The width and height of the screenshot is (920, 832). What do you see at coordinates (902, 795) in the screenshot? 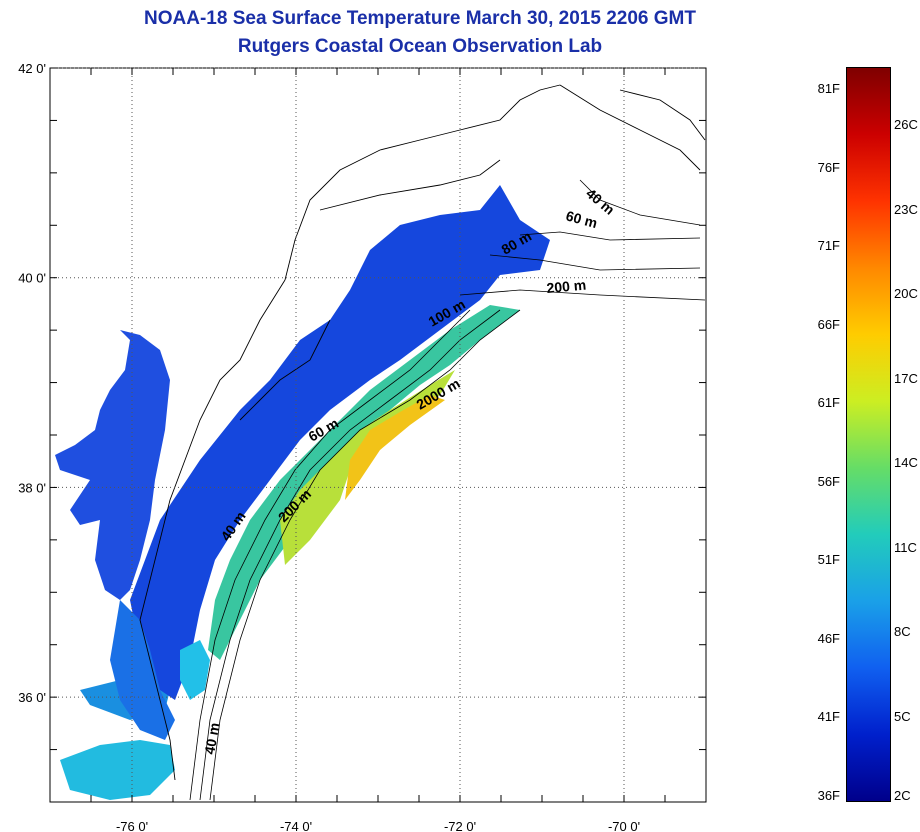
I see `colorbar-celsius-label: 2C` at bounding box center [902, 795].